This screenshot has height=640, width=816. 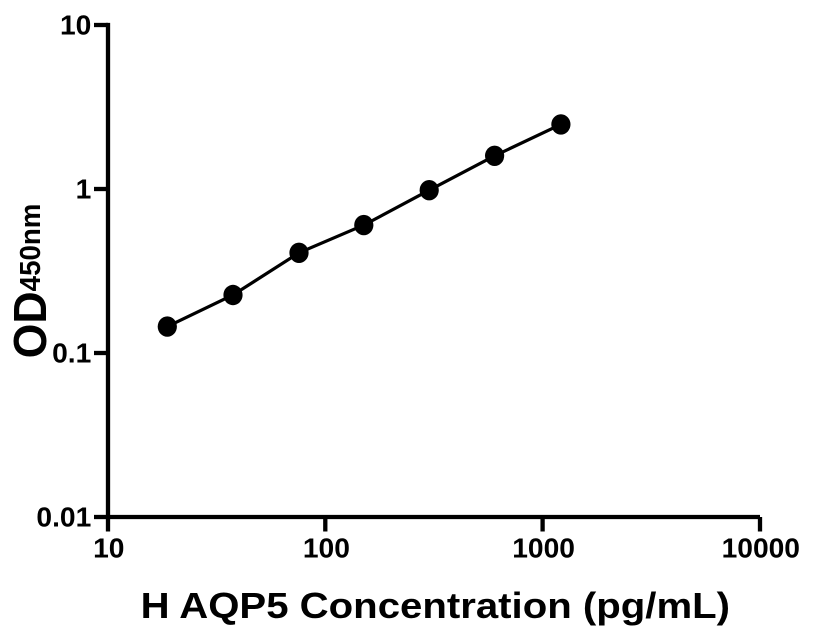 I want to click on svg-text: 1000, so click(x=543, y=548).